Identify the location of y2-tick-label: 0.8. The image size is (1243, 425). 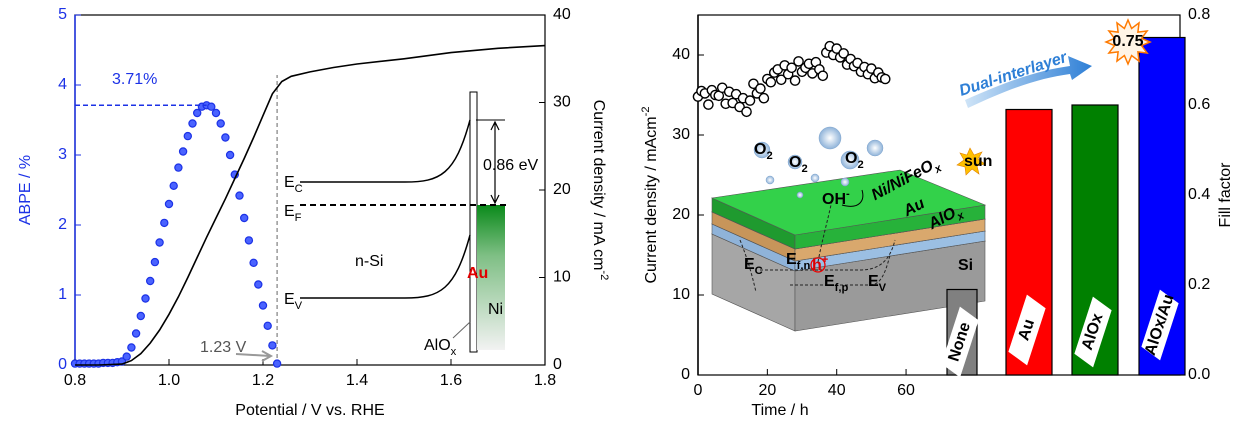
(1199, 14).